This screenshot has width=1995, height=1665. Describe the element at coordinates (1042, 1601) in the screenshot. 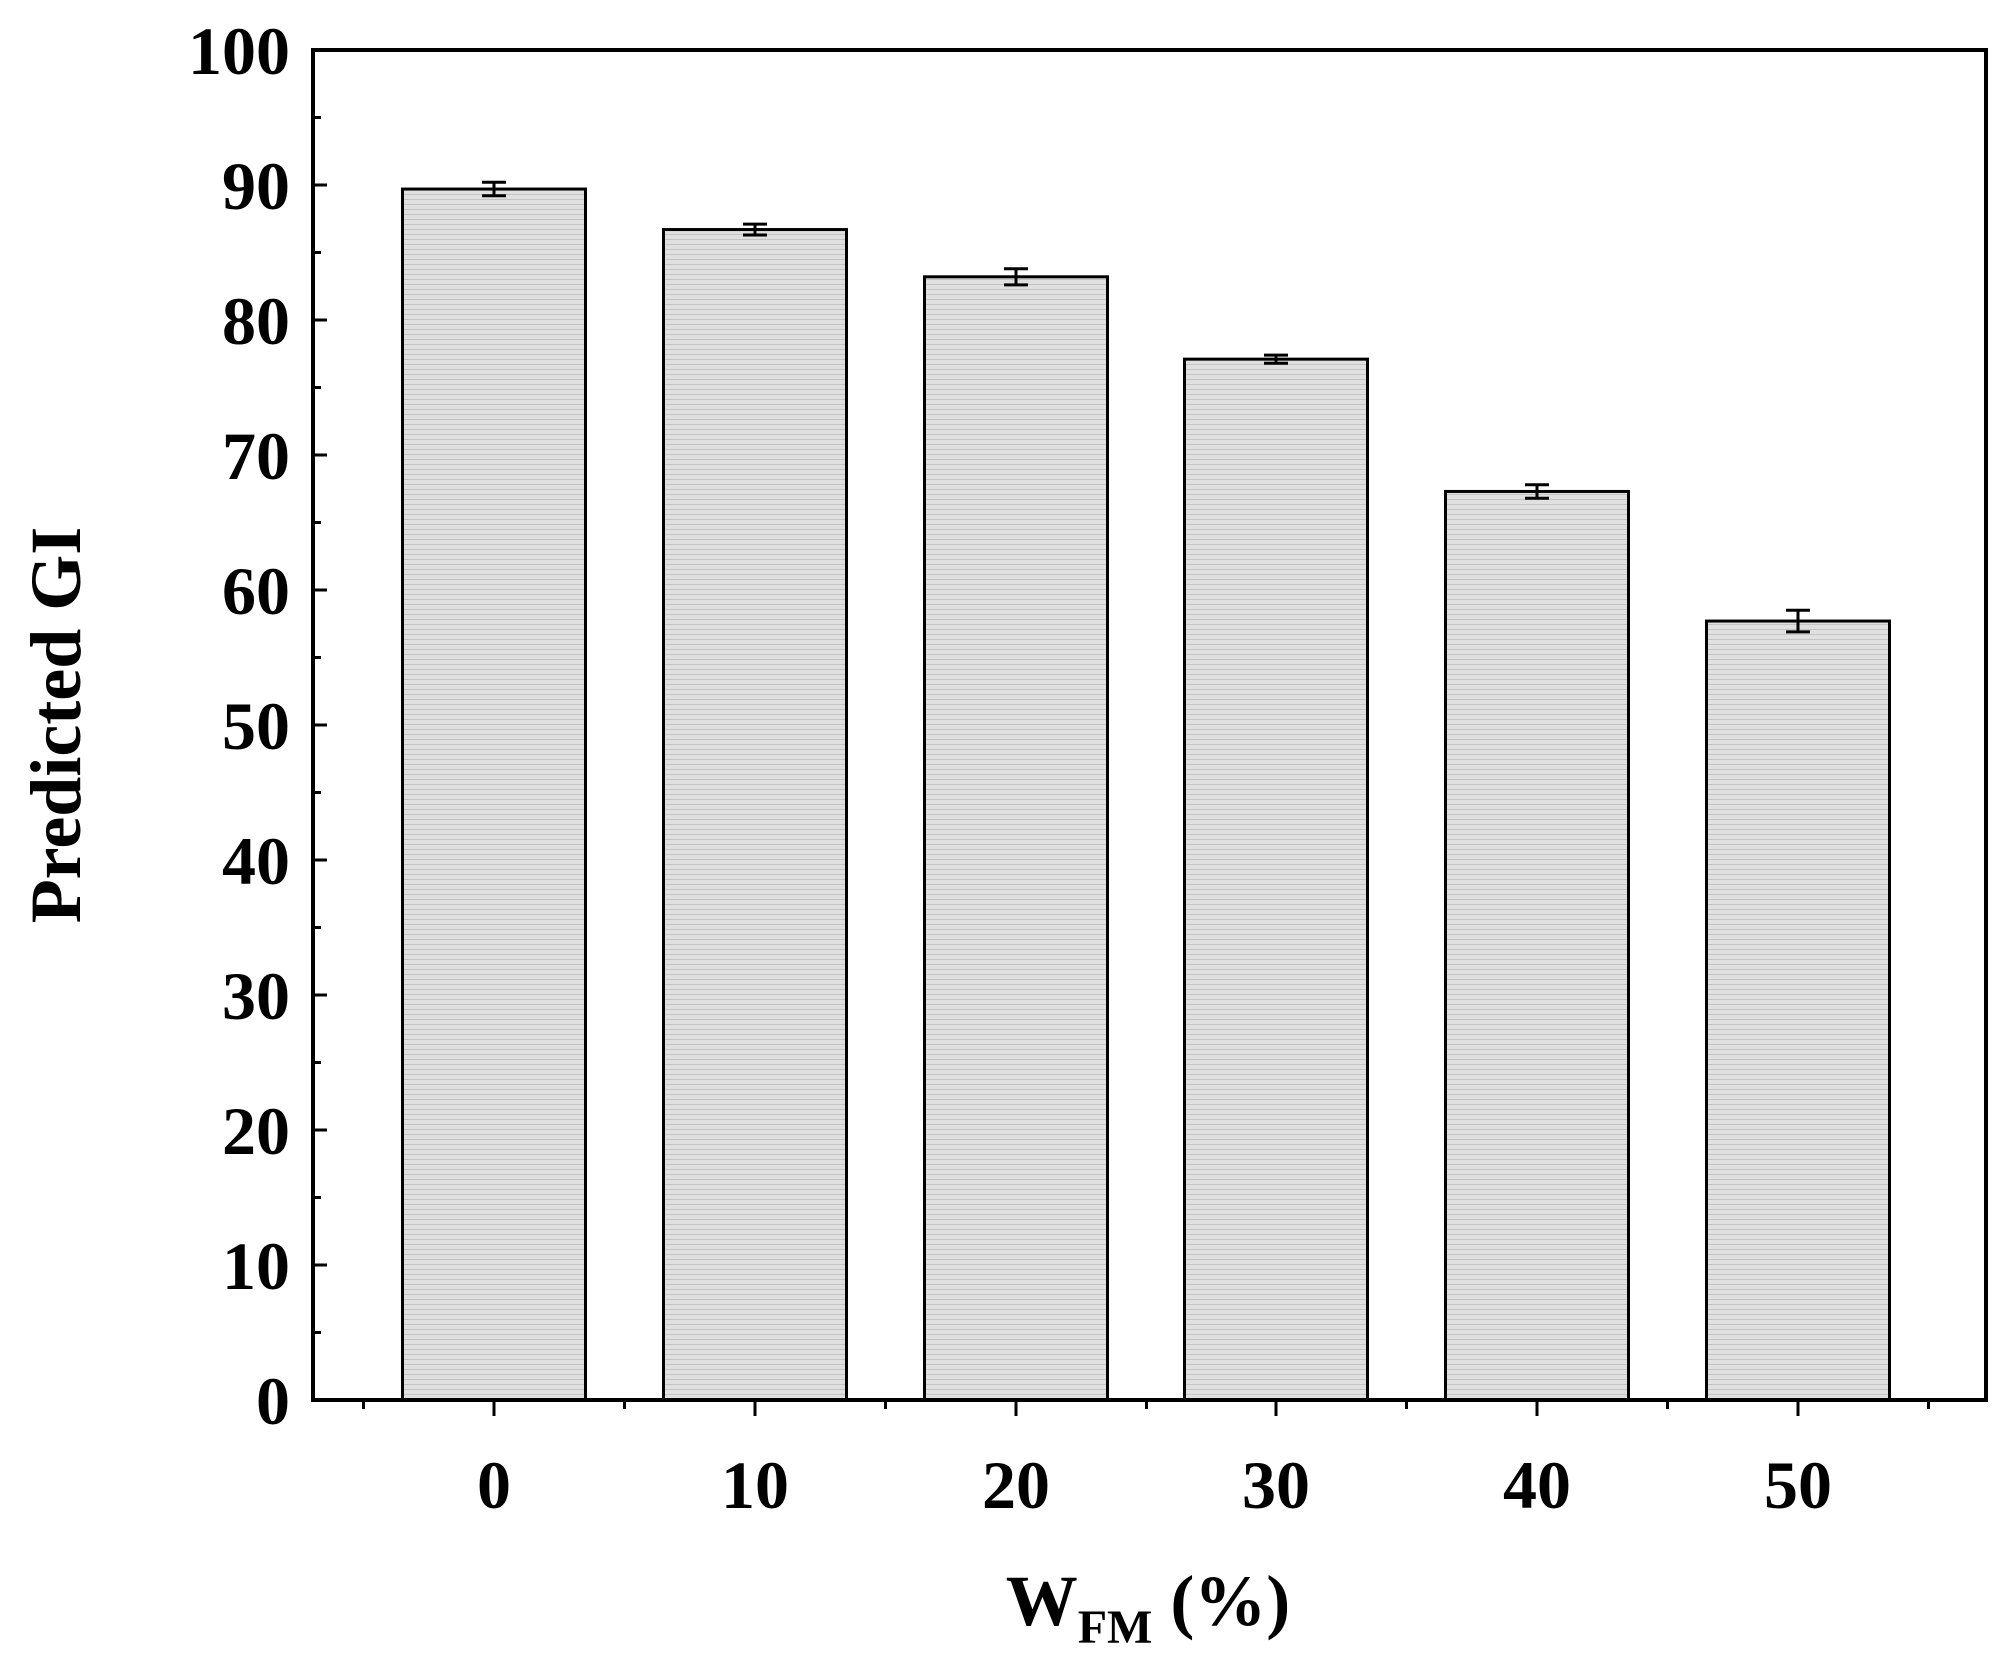

I see `x-axis-title-main: W` at that location.